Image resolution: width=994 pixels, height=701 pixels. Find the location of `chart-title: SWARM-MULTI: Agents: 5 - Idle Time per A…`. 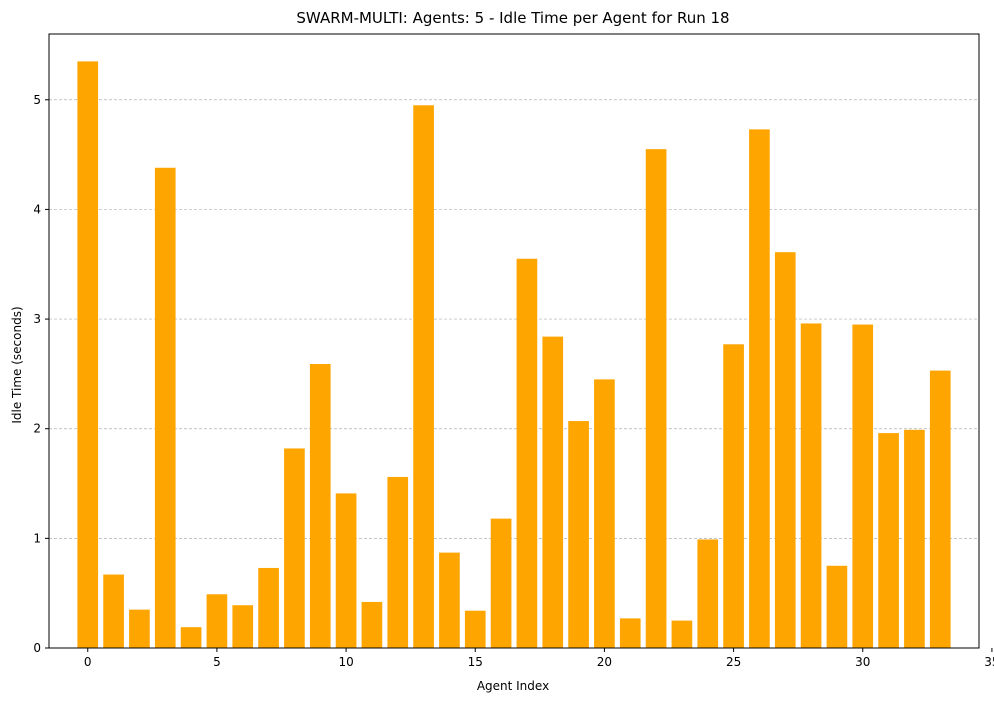

chart-title: SWARM-MULTI: Agents: 5 - Idle Time per A… is located at coordinates (512, 18).